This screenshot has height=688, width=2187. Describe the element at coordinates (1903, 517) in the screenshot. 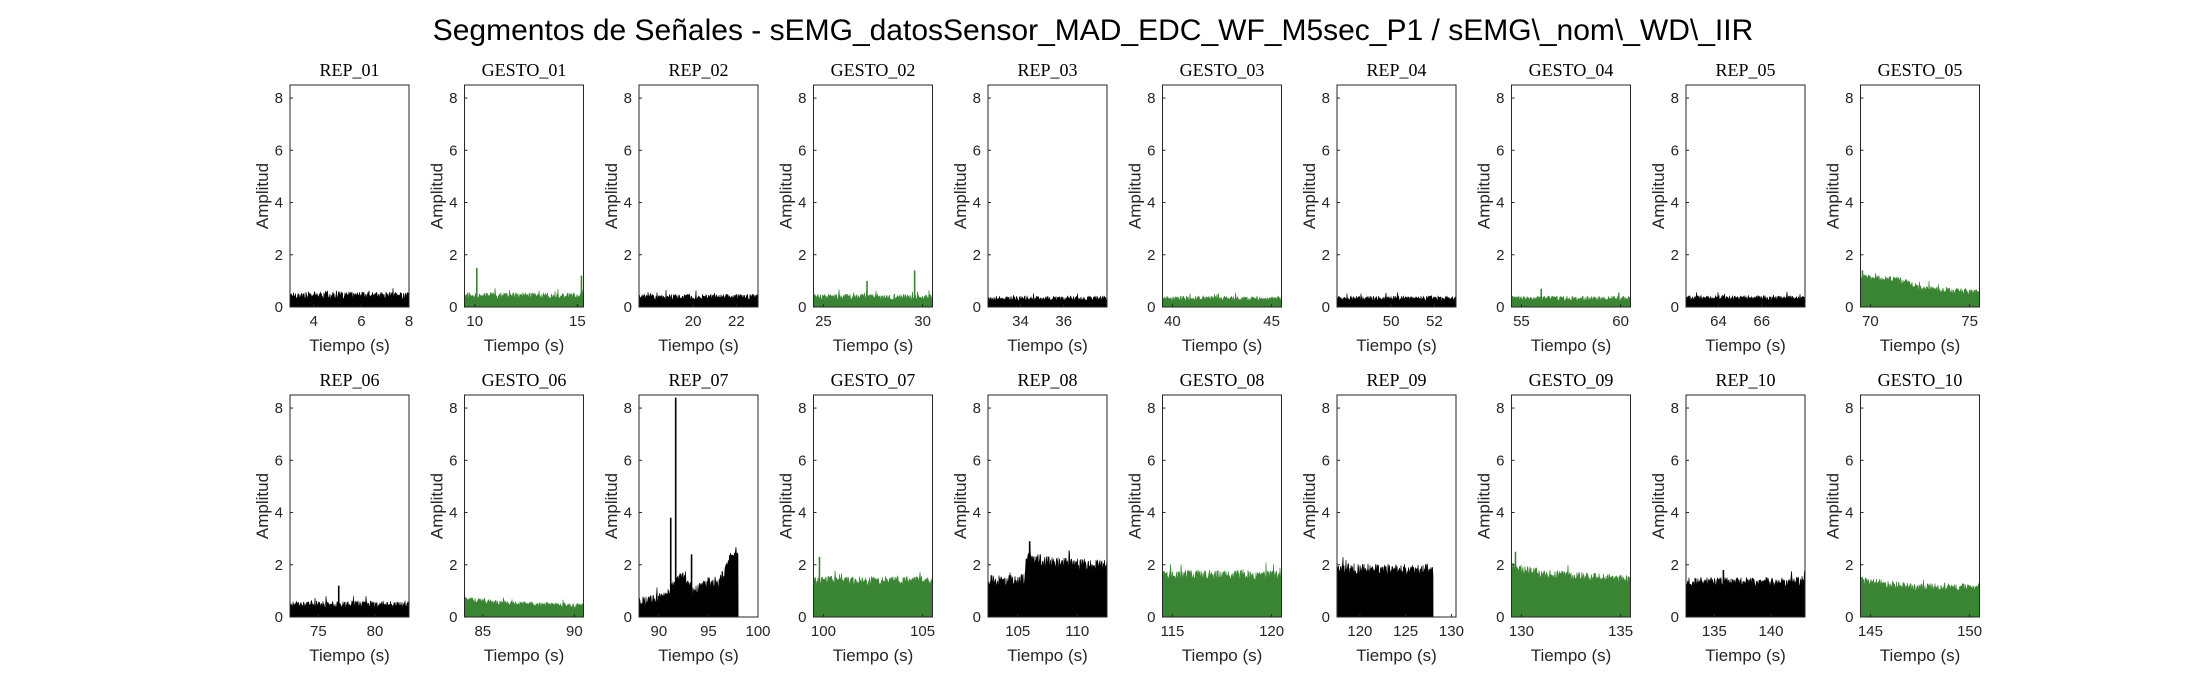

I see `subplot: 0 2 4 6 8 145 150 GESTO_10 Tiempo (s) Amplitud` at that location.